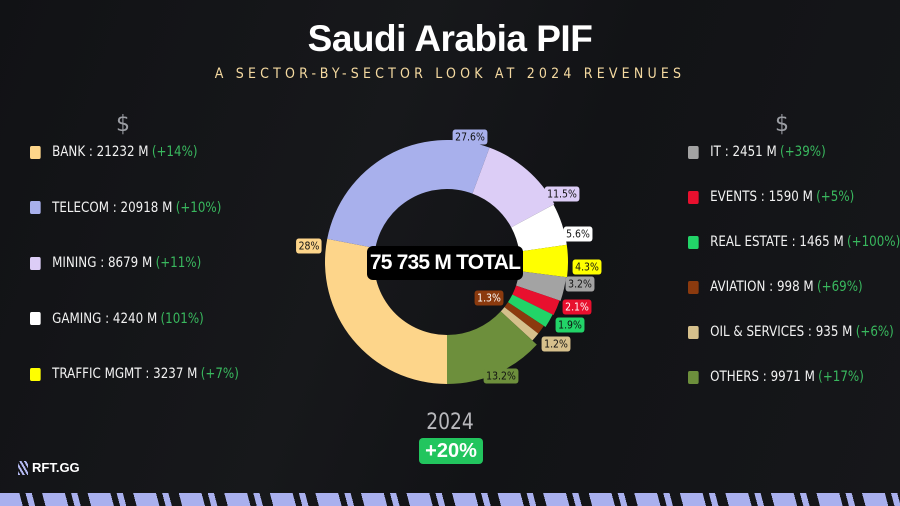  What do you see at coordinates (874, 332) in the screenshot?
I see `legend-change: (+6%)` at bounding box center [874, 332].